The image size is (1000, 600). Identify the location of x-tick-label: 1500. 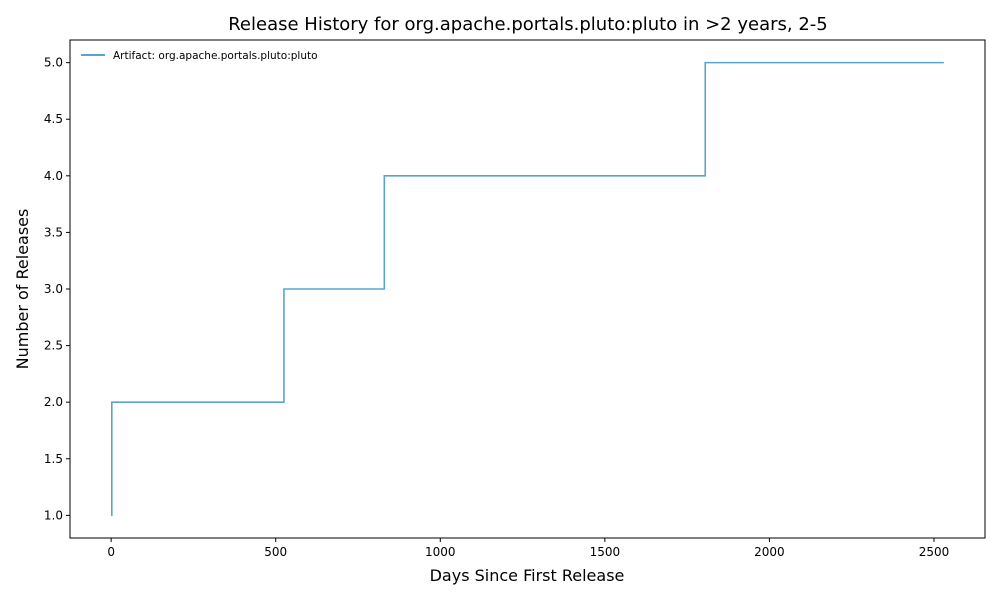
(605, 552).